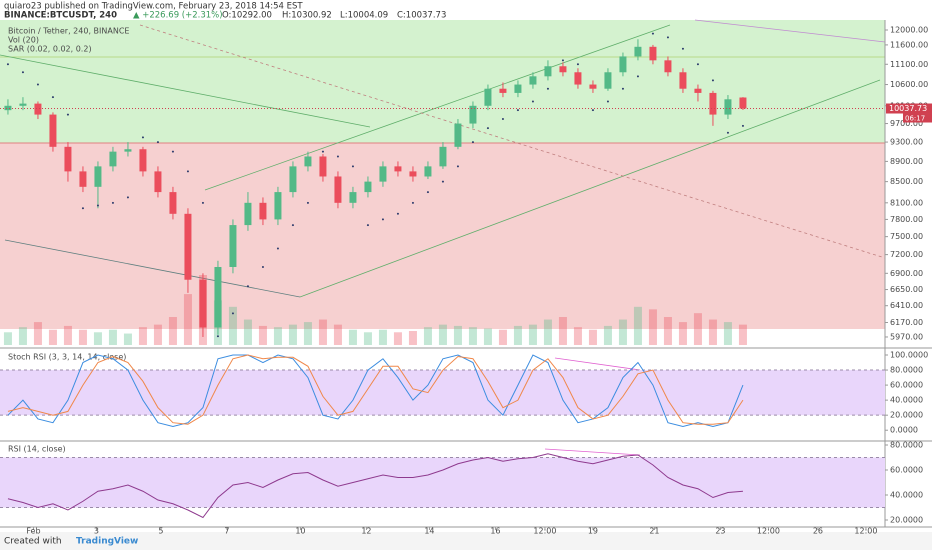  I want to click on legend: Bitcoin / Tether, 240, BINANCE, so click(68, 31).